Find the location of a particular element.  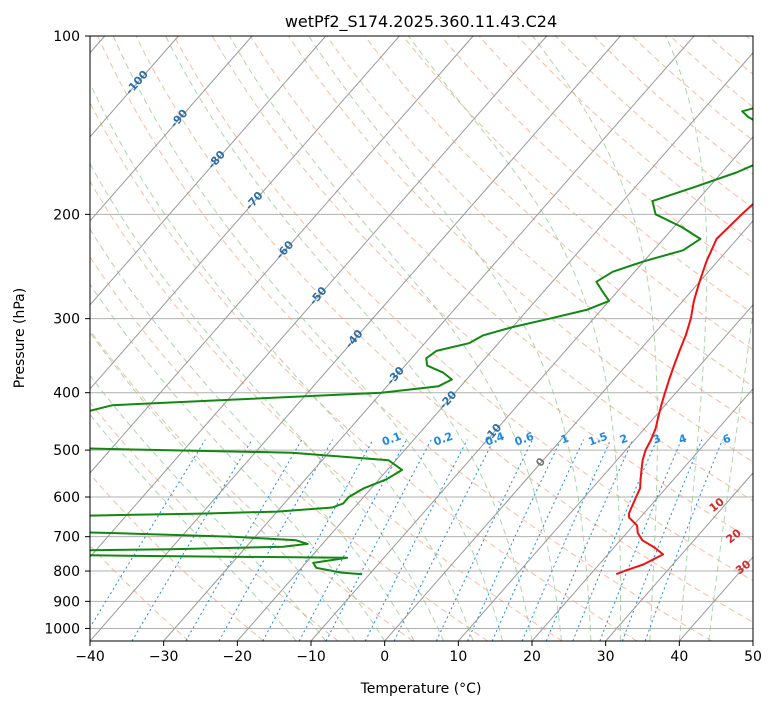

y-tick-label: 1000 is located at coordinates (62, 629).